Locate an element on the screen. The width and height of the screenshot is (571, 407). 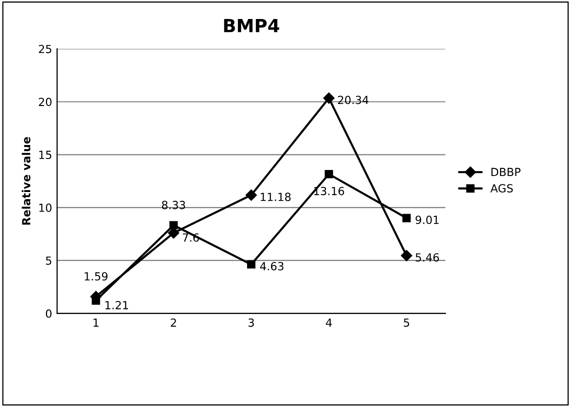
data-label: 11.18 is located at coordinates (275, 197).